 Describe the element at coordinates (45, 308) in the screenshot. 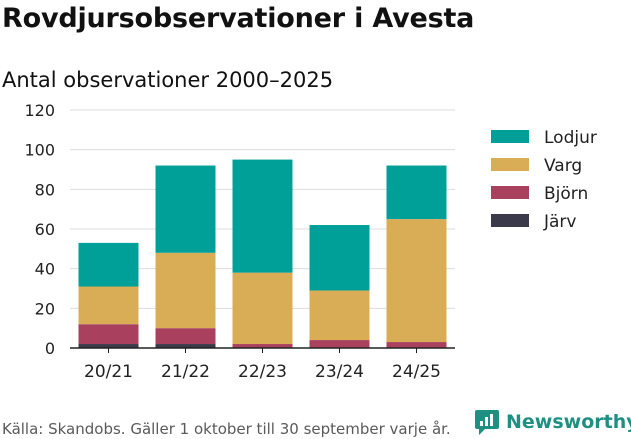

I see `y-tick-label: 20` at that location.